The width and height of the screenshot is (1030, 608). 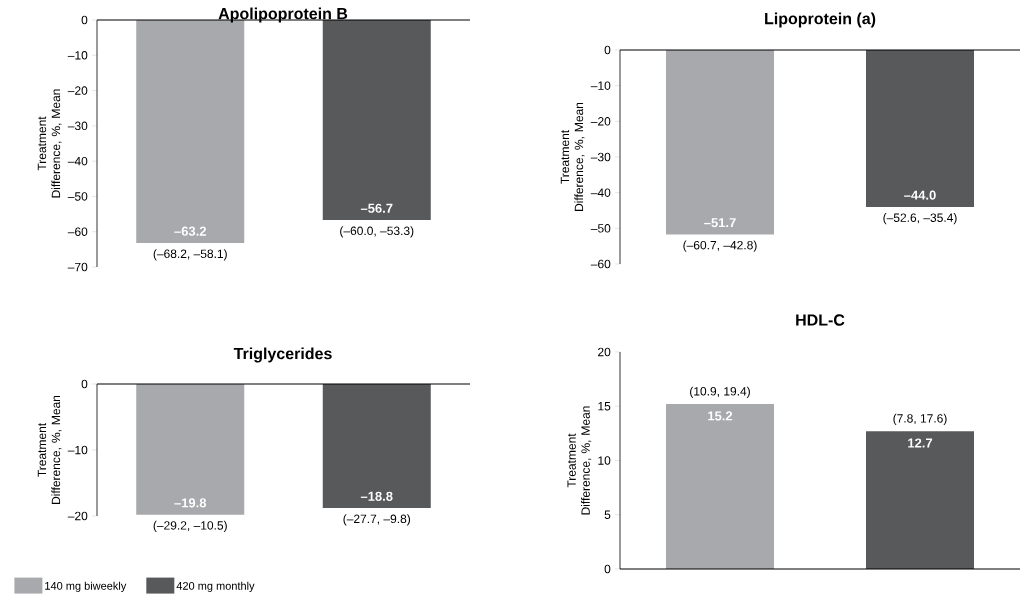 I want to click on y-tick-label: 15, so click(x=604, y=406).